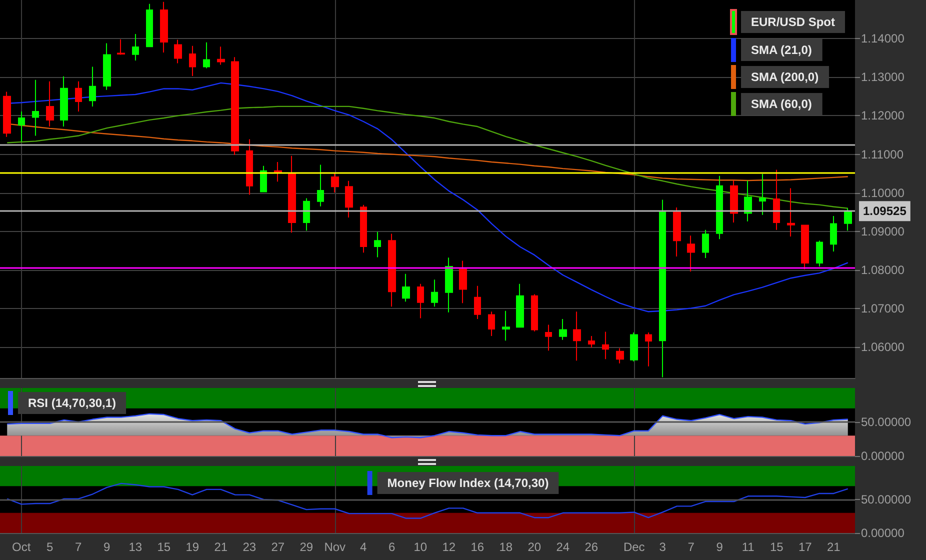 This screenshot has width=926, height=560. What do you see at coordinates (72, 403) in the screenshot?
I see `legend-label: RSI (14,70,30,1)` at bounding box center [72, 403].